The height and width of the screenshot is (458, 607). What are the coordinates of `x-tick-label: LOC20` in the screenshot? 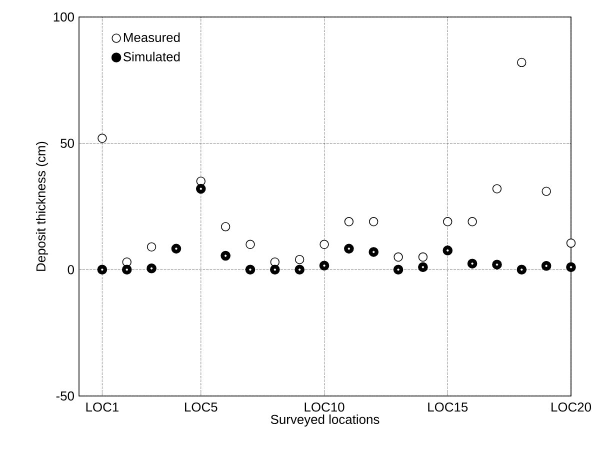 It's located at (572, 407).